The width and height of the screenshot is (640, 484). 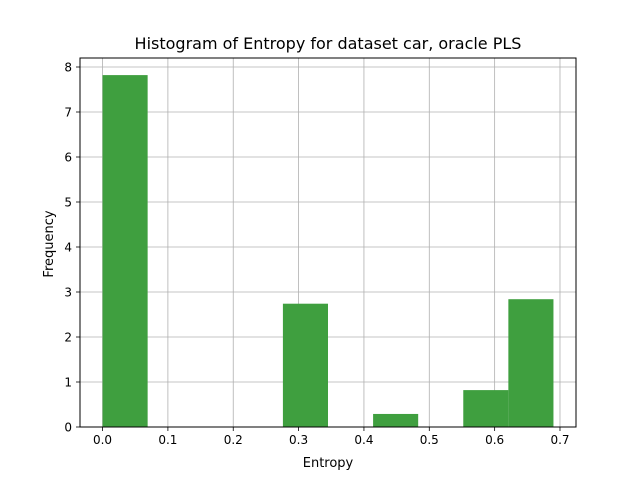 I want to click on x-tick-label: 0.1, so click(x=167, y=440).